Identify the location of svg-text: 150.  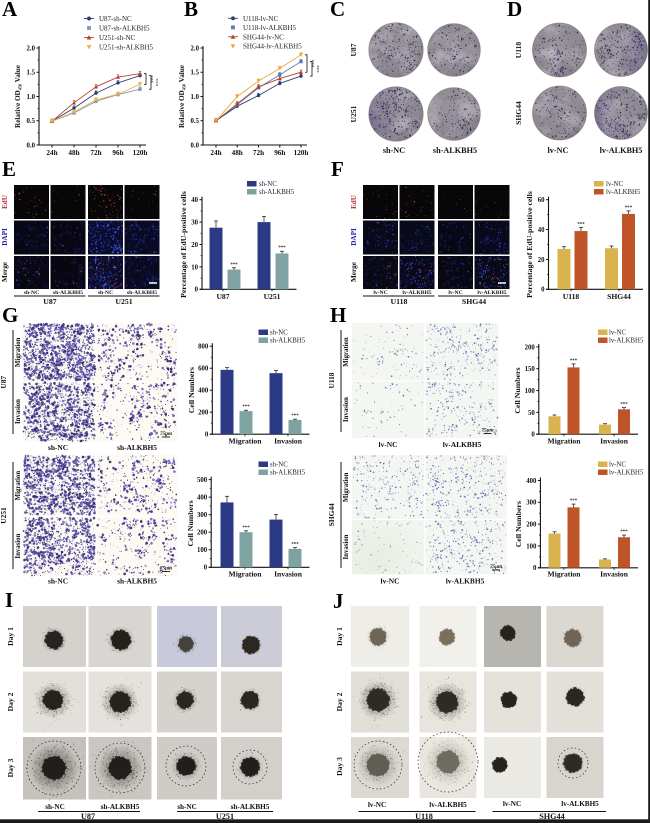
(530, 369).